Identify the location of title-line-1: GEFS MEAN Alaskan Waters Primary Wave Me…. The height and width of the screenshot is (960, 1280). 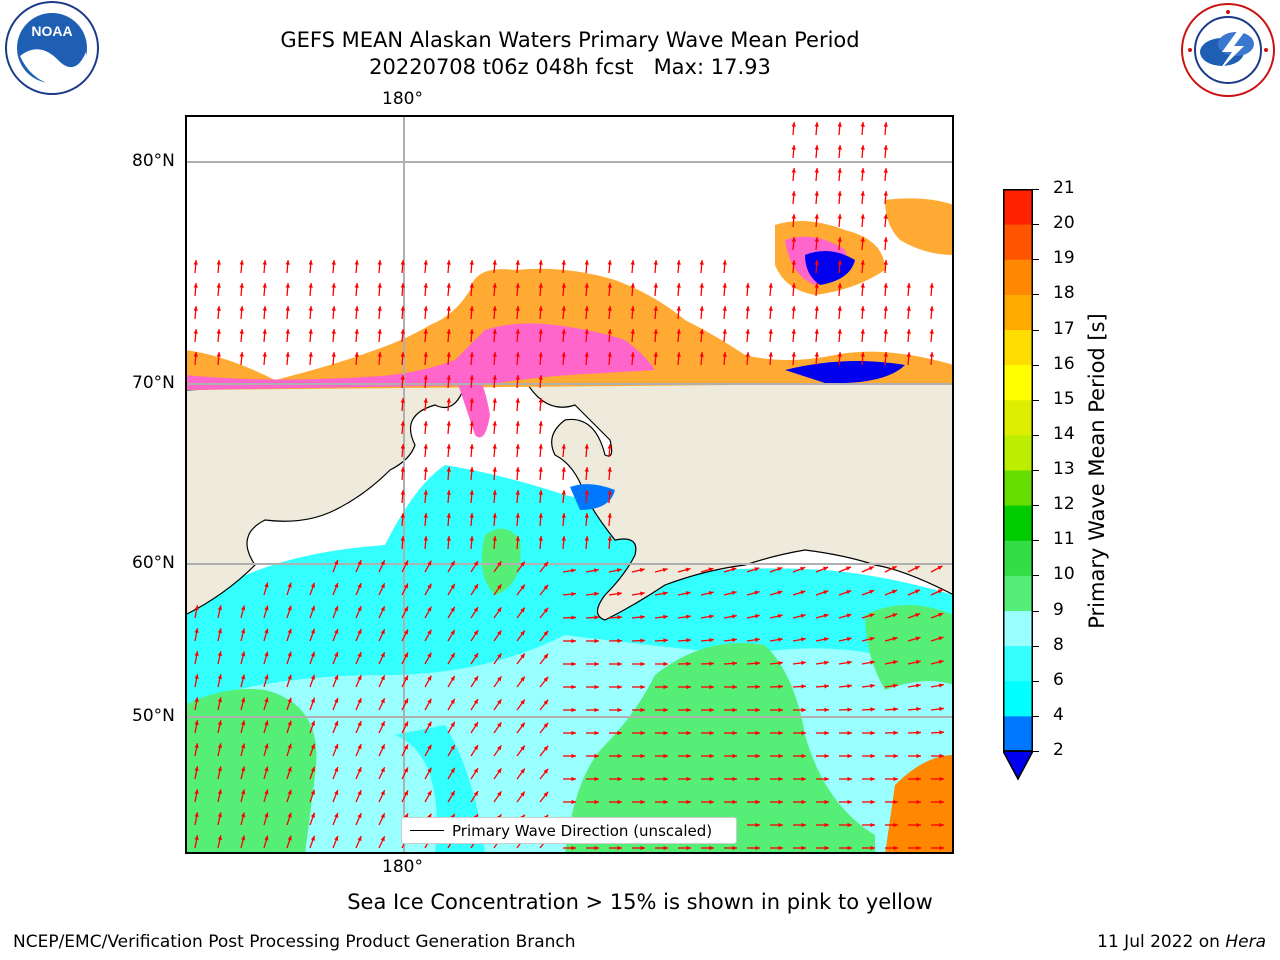
(570, 40).